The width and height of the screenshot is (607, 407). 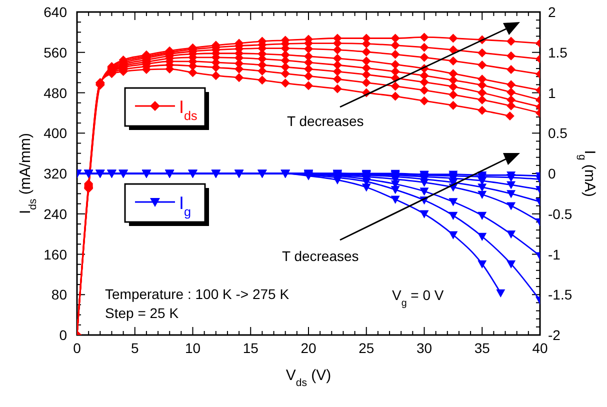 I want to click on x-tick-label: 35, so click(x=482, y=348).